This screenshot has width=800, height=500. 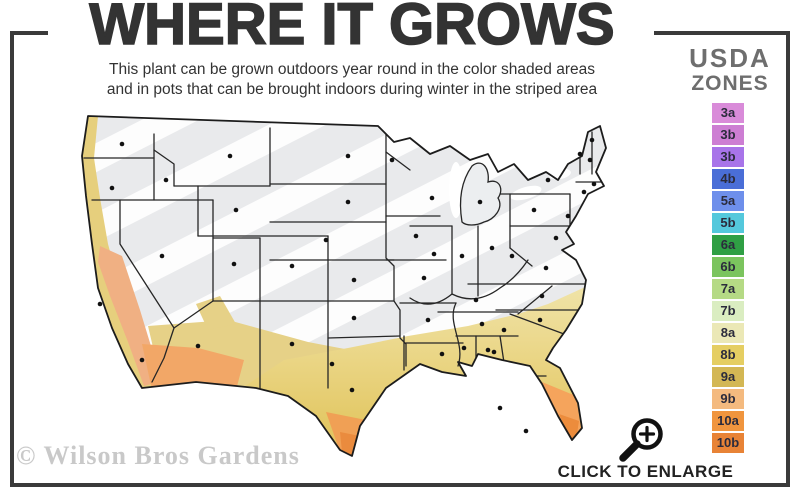 I want to click on legend-zone-swatch: 9b, so click(x=728, y=399).